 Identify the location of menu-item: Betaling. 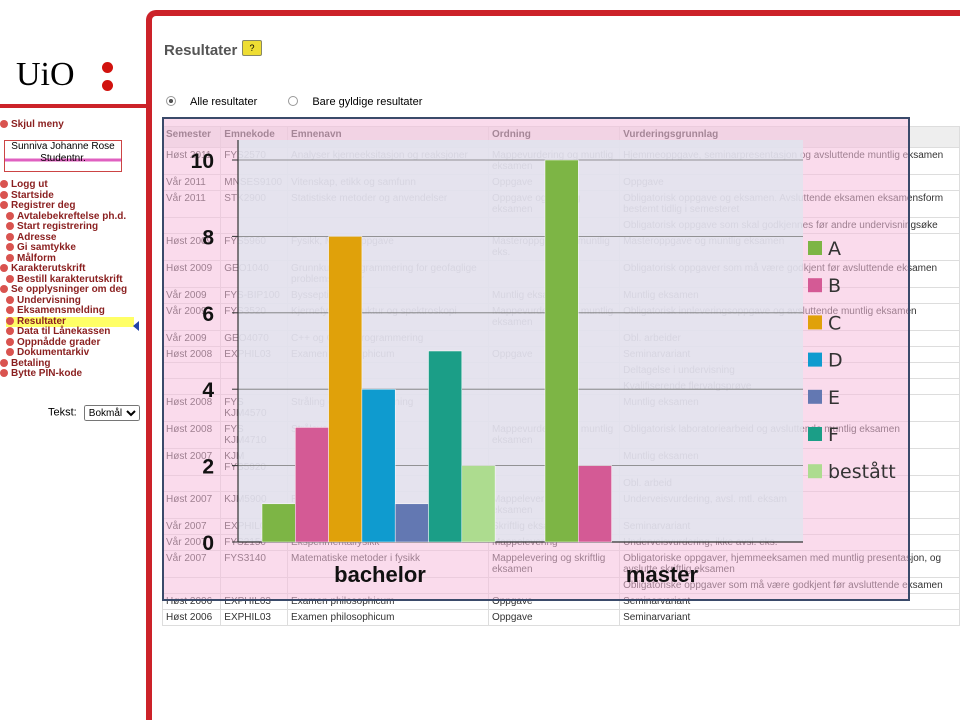
(25, 363).